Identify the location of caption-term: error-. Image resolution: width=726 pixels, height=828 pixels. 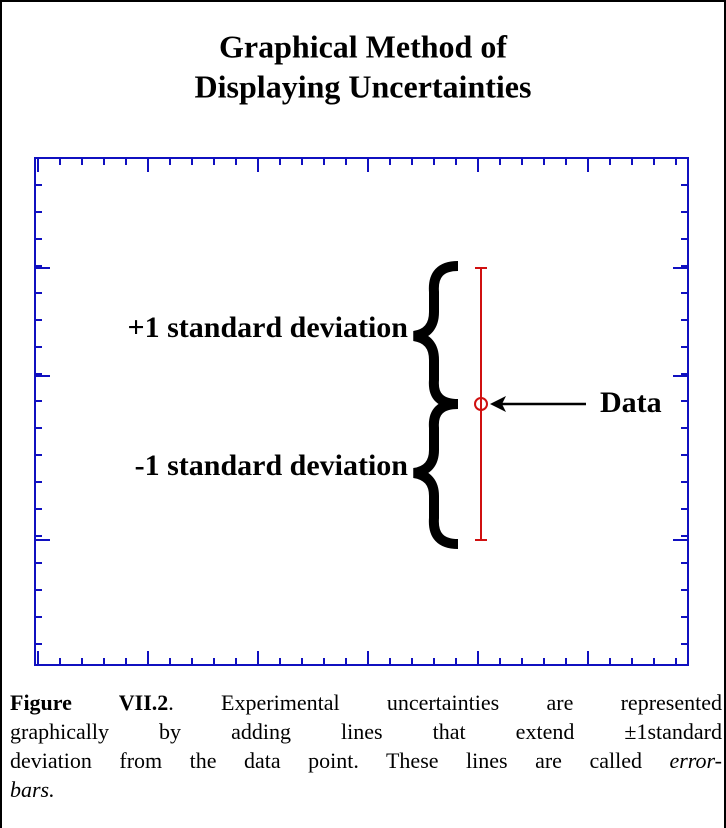
(696, 760).